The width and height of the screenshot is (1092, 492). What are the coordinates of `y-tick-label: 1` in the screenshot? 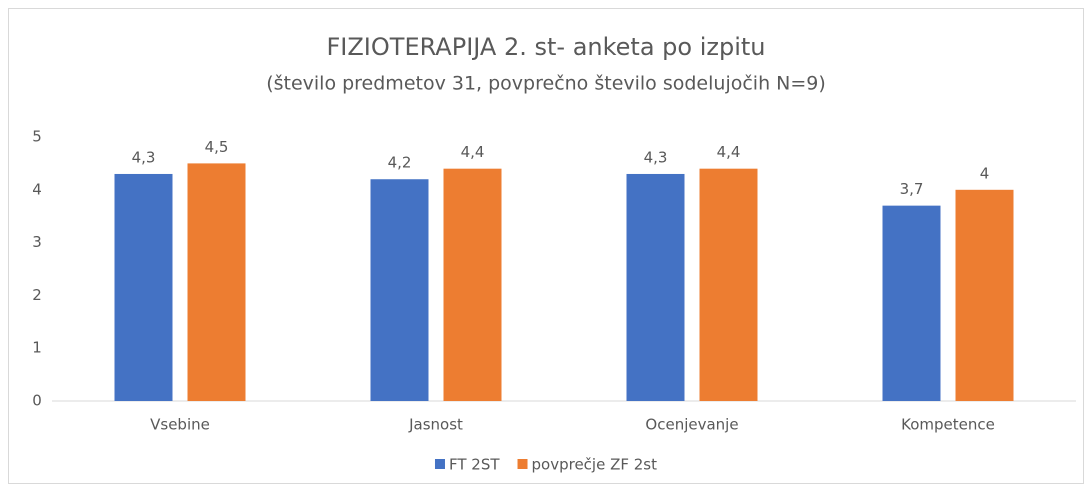 It's located at (37, 348).